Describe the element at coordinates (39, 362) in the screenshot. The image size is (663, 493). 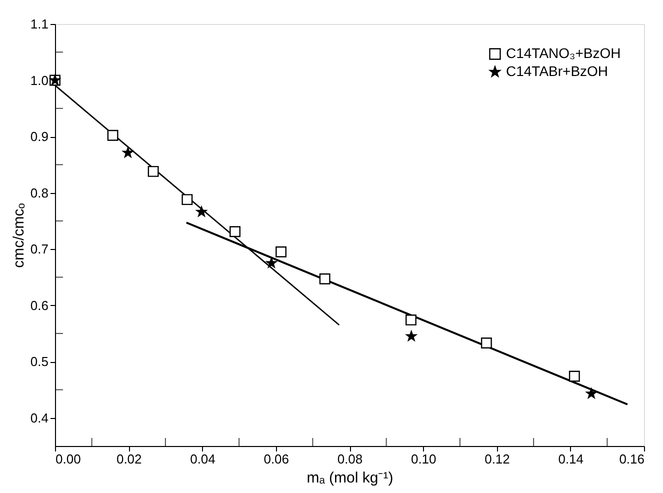
I see `y-tick-label: 0.5` at that location.